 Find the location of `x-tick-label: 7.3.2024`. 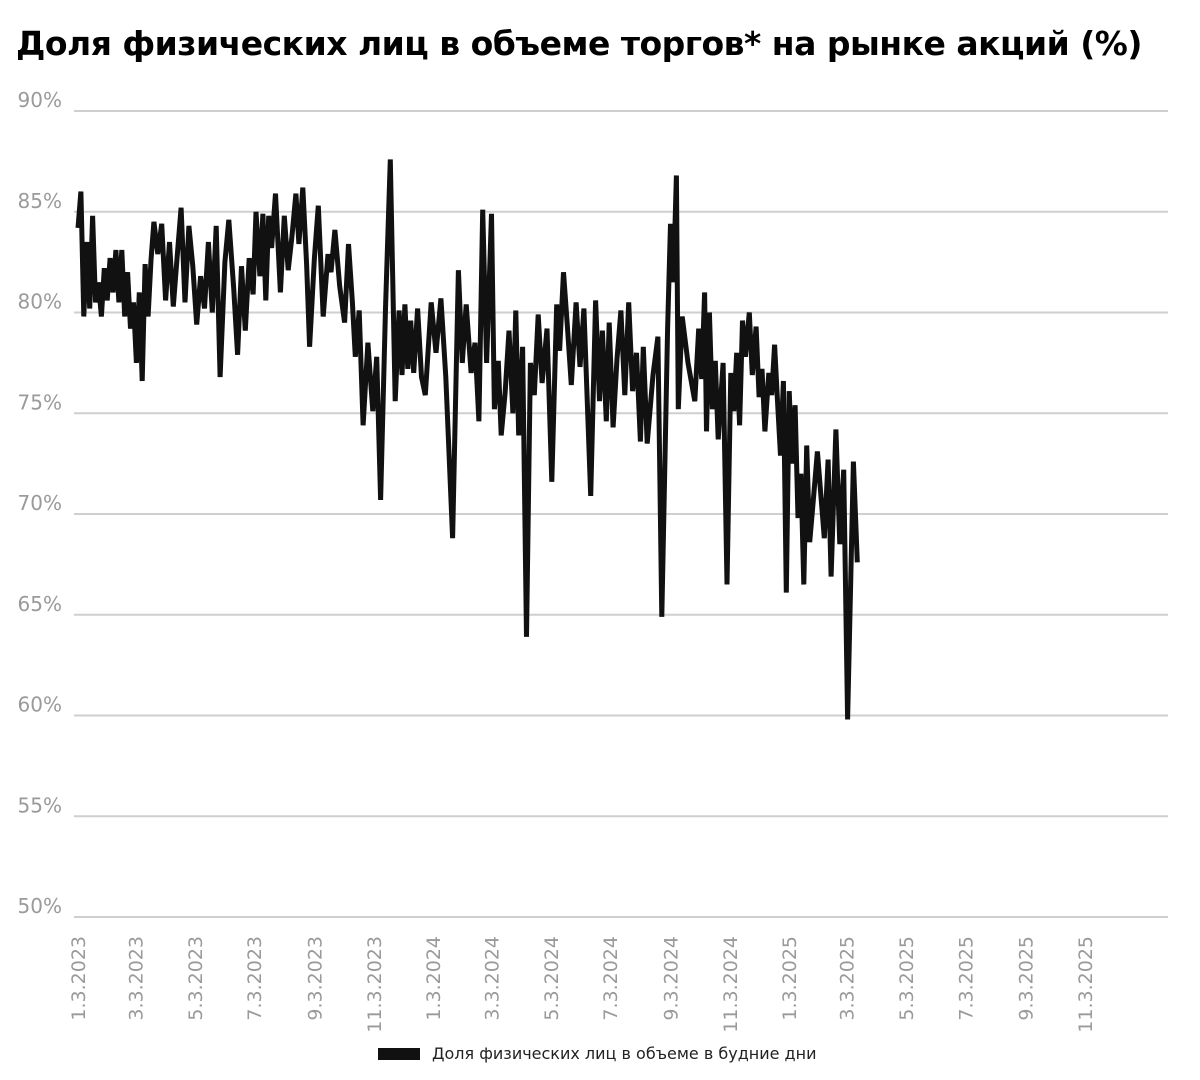

x-tick-label: 7.3.2024 is located at coordinates (611, 978).